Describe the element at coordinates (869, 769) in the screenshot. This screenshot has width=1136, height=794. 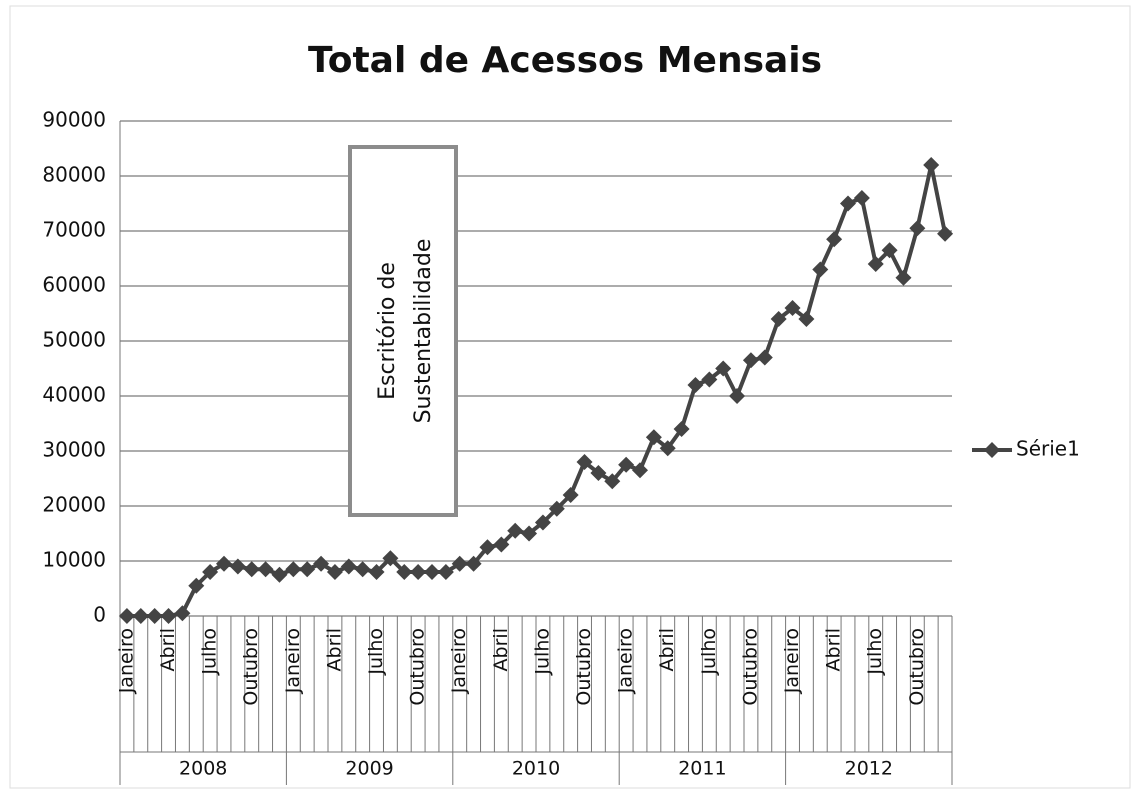
I see `year-label: 2012` at that location.